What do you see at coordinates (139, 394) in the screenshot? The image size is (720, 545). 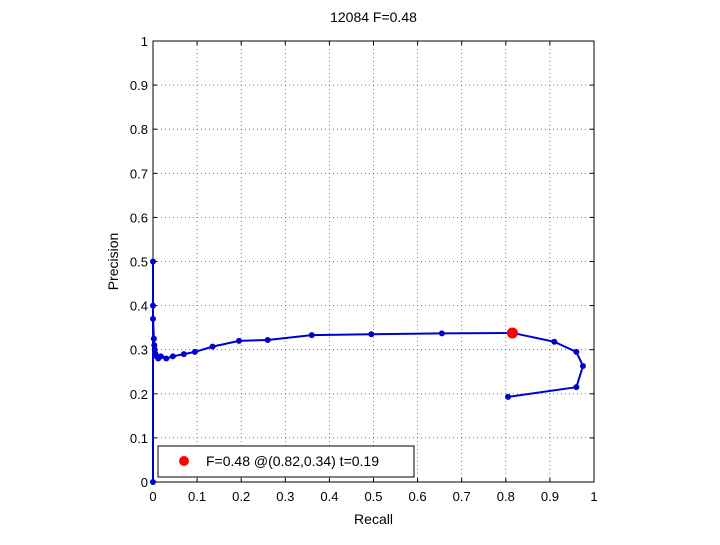 I see `y-tick-label: 0.2` at bounding box center [139, 394].